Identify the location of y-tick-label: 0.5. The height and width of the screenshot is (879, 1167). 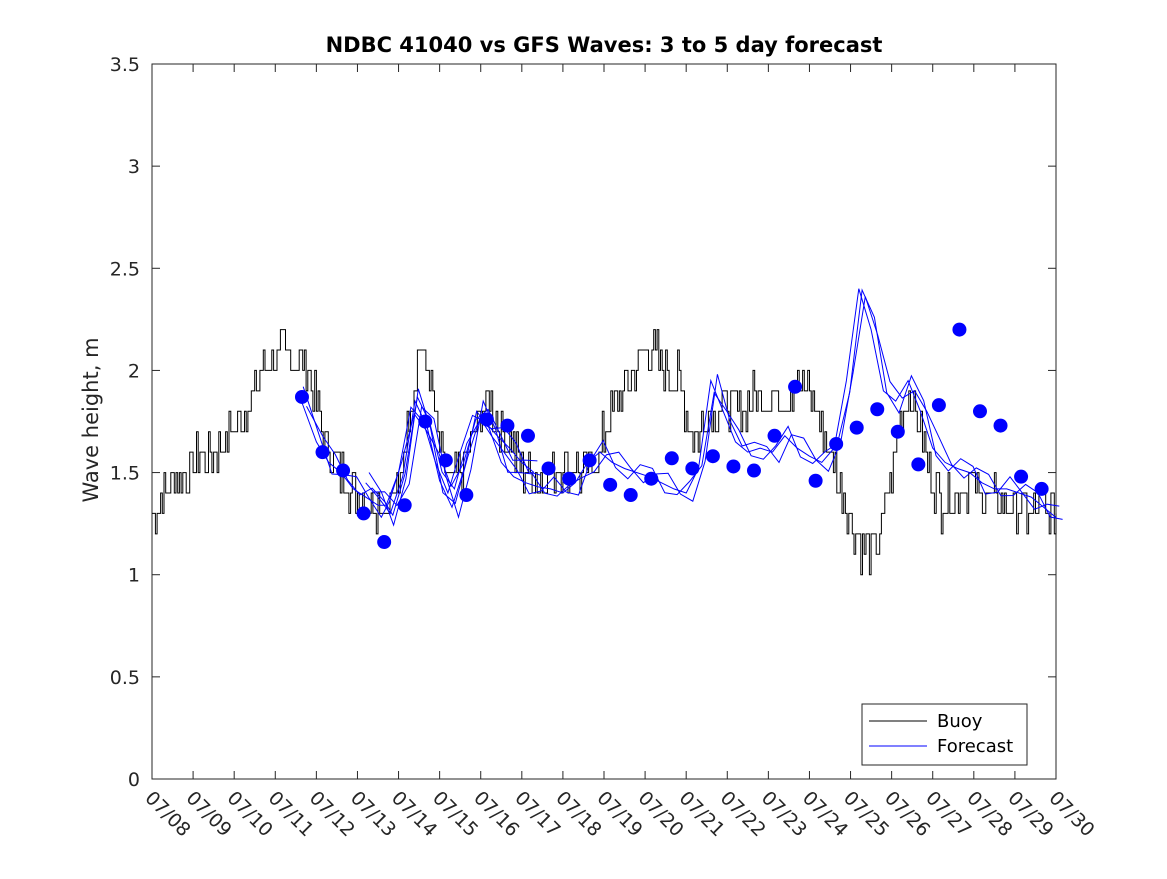
(125, 678).